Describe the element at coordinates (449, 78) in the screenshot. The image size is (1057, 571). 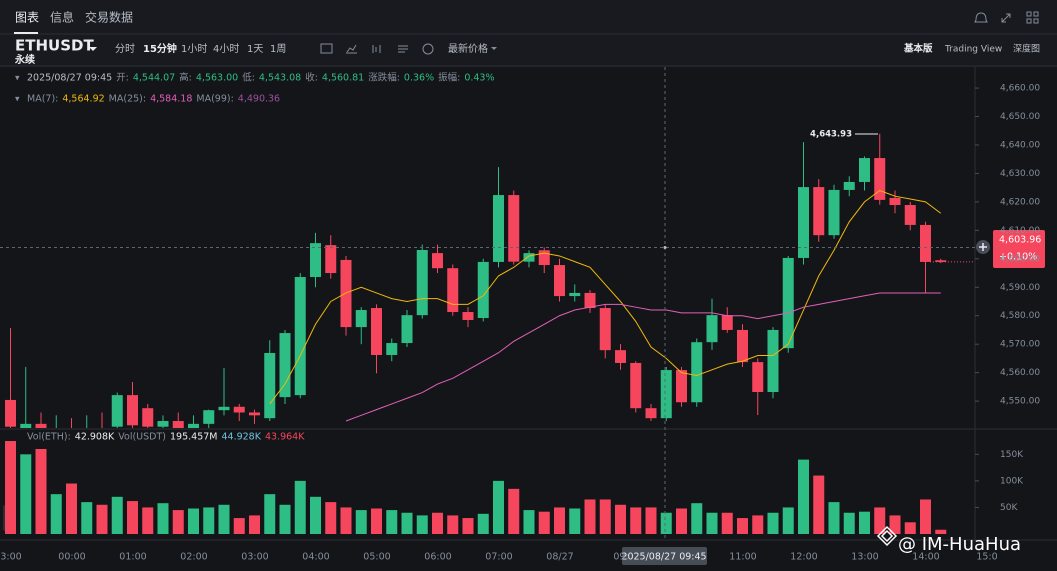
I see `info-label: 振幅:` at that location.